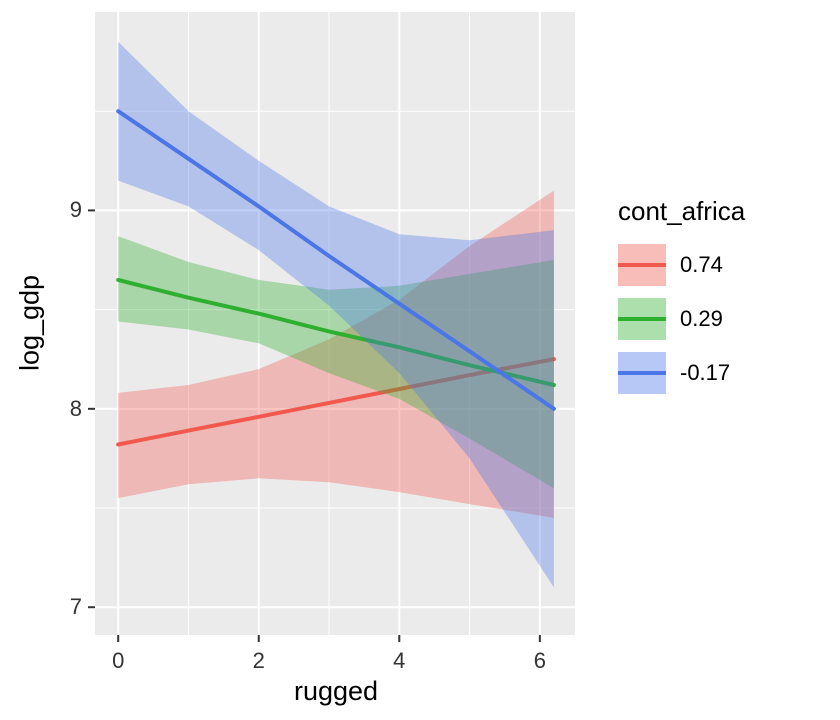 The image size is (840, 720). Describe the element at coordinates (701, 264) in the screenshot. I see `legend-label: 0.74` at that location.